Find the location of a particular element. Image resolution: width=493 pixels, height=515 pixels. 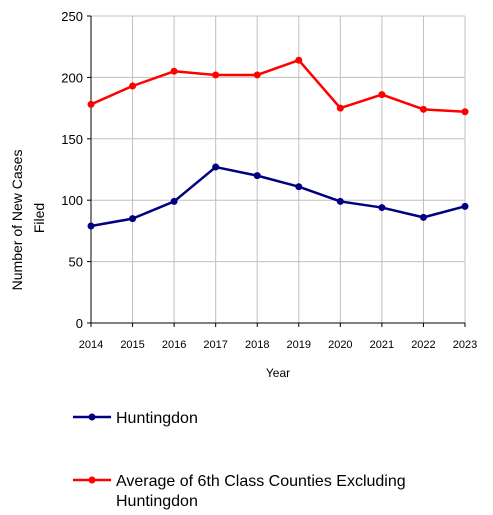

series-1-point-2020 is located at coordinates (340, 108).